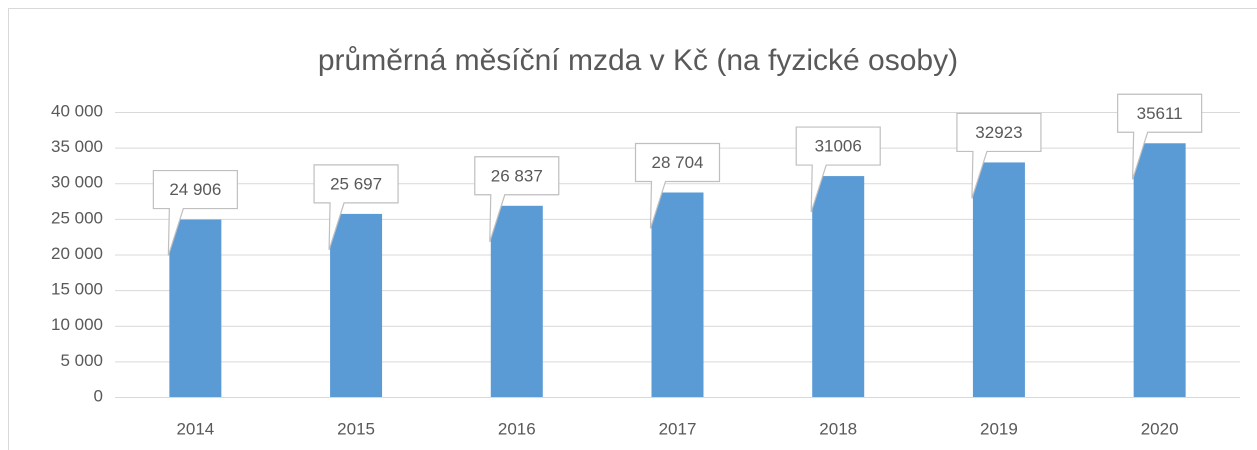  Describe the element at coordinates (98, 395) in the screenshot. I see `y-tick-label: 0` at that location.